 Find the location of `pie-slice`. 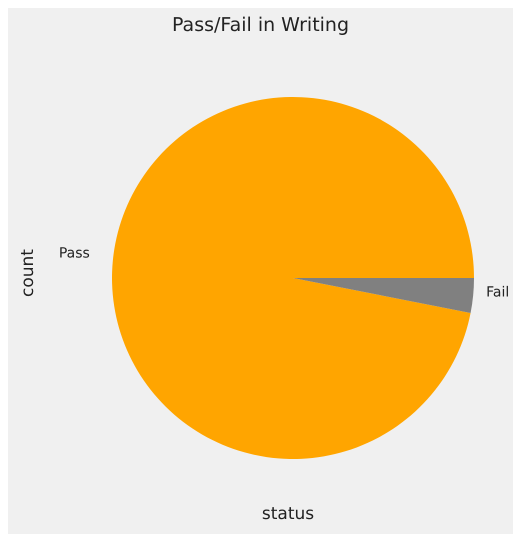

pie-slice is located at coordinates (383, 296).